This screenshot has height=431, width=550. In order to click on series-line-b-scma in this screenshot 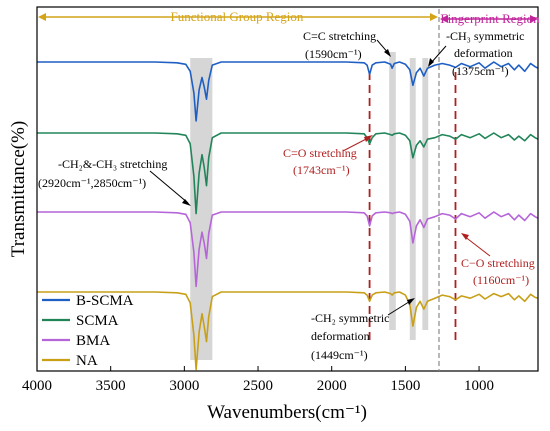, I will do `click(288, 91)`.